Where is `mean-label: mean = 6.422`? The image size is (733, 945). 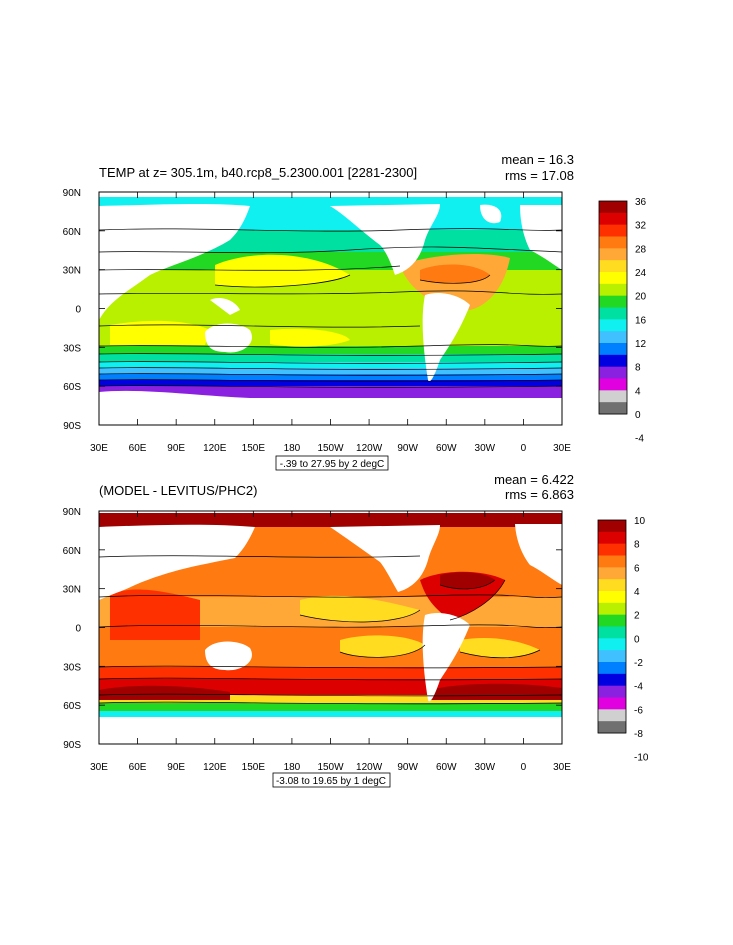 mean-label: mean = 6.422 is located at coordinates (534, 479).